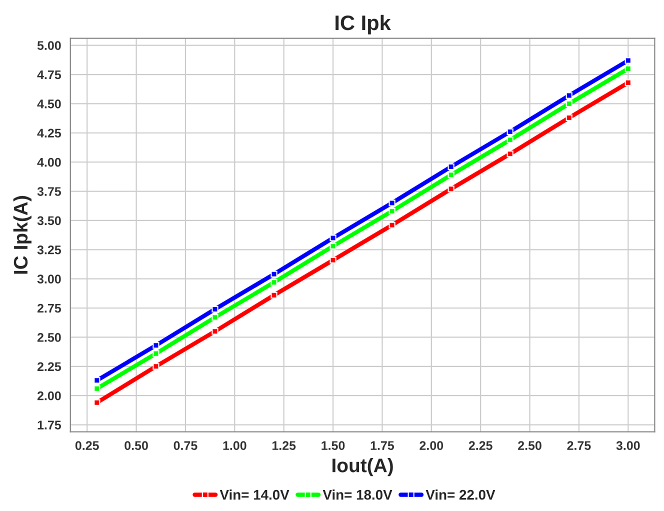  I want to click on y-tick-label: 5.00, so click(49, 45).